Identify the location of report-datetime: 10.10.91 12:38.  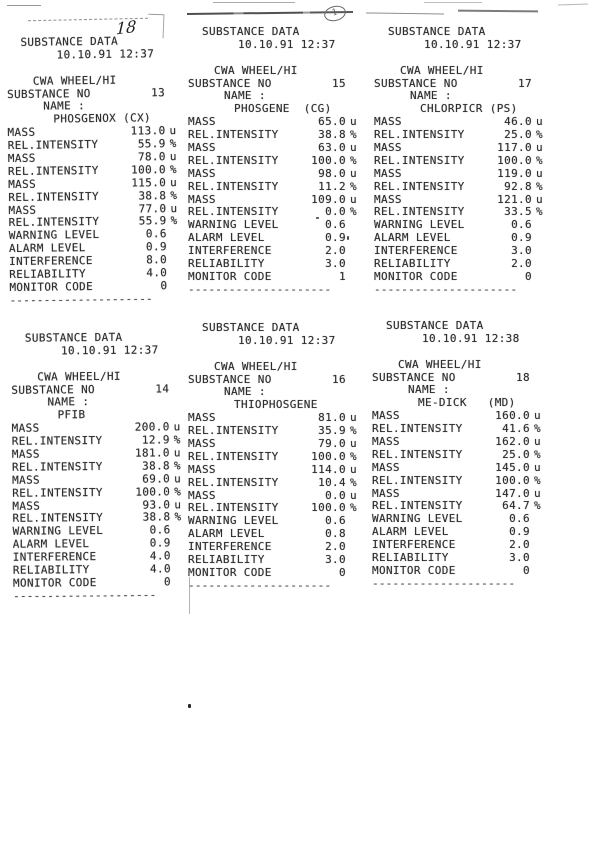
(471, 338).